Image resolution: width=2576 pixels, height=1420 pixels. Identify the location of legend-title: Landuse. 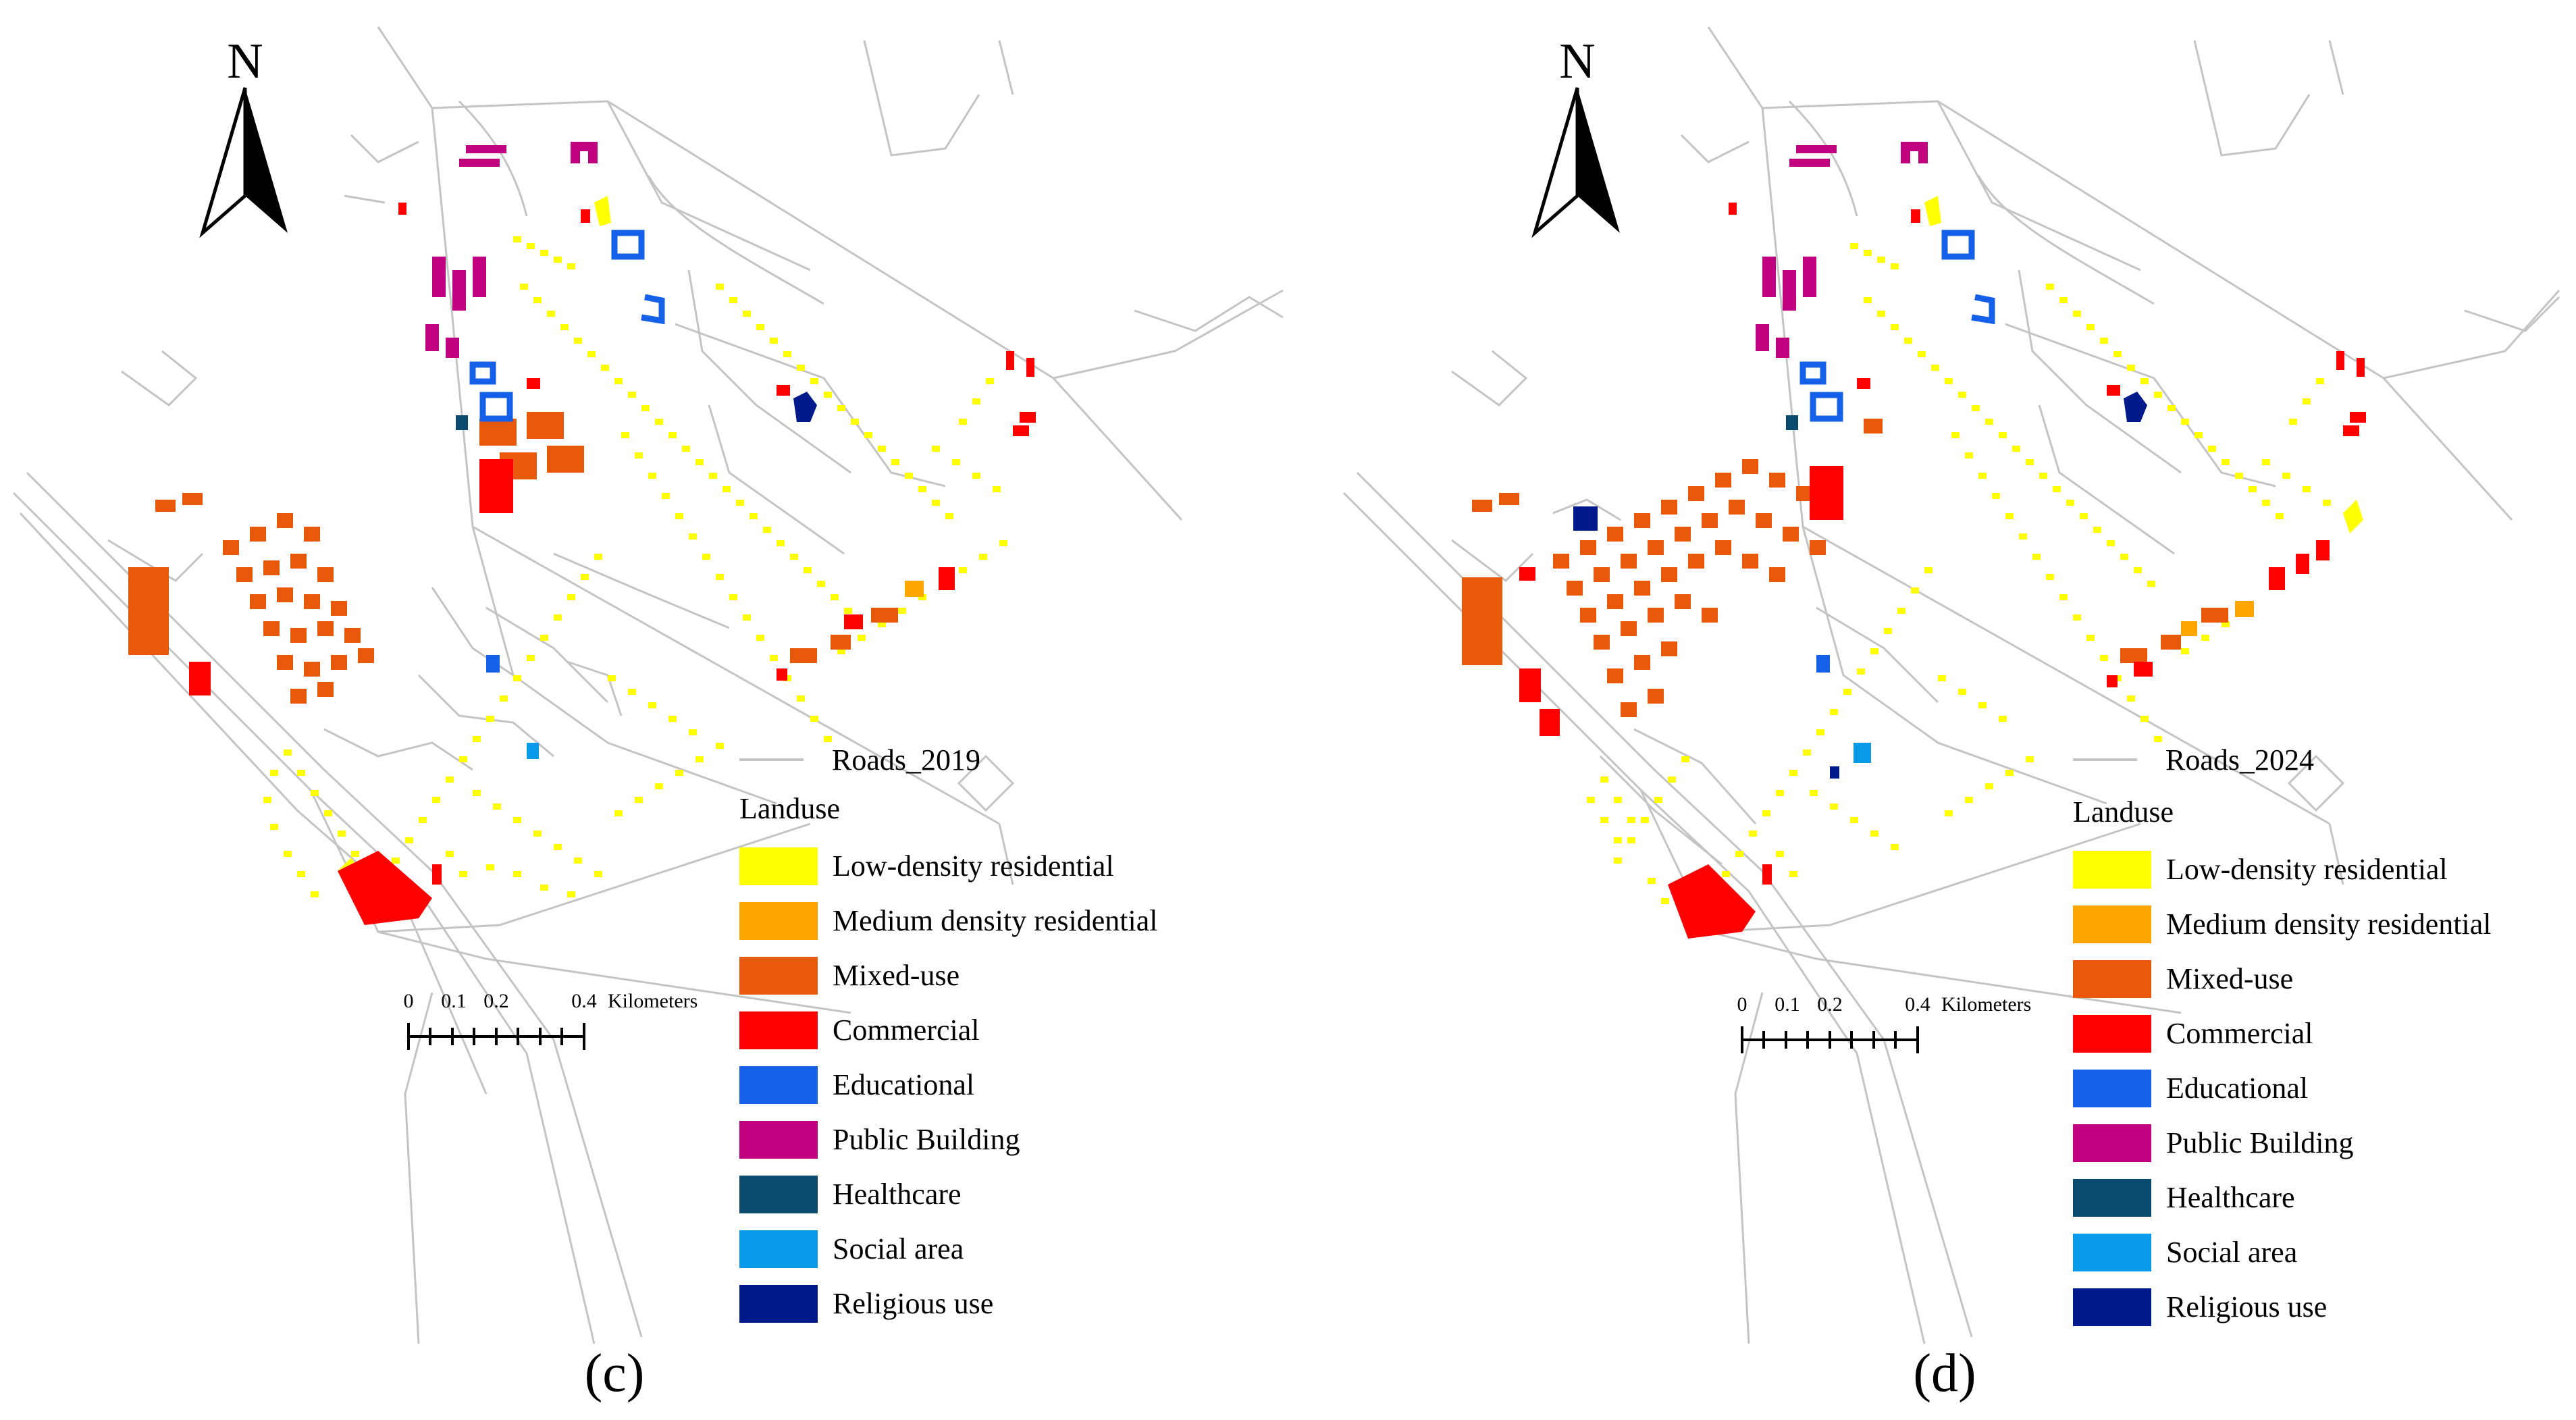
(789, 808).